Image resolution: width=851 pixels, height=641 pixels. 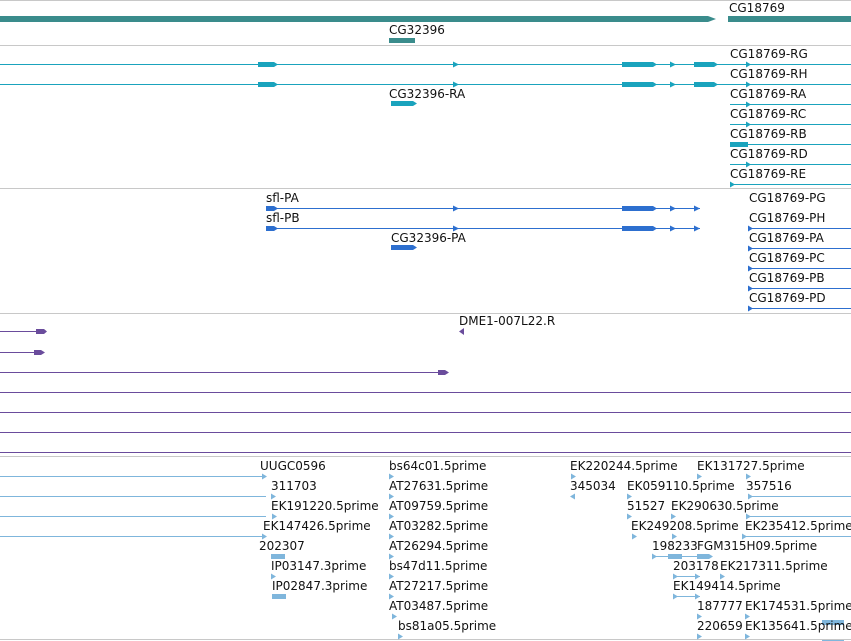 I want to click on gene-track: CG18769 CG32396, so click(x=425, y=22).